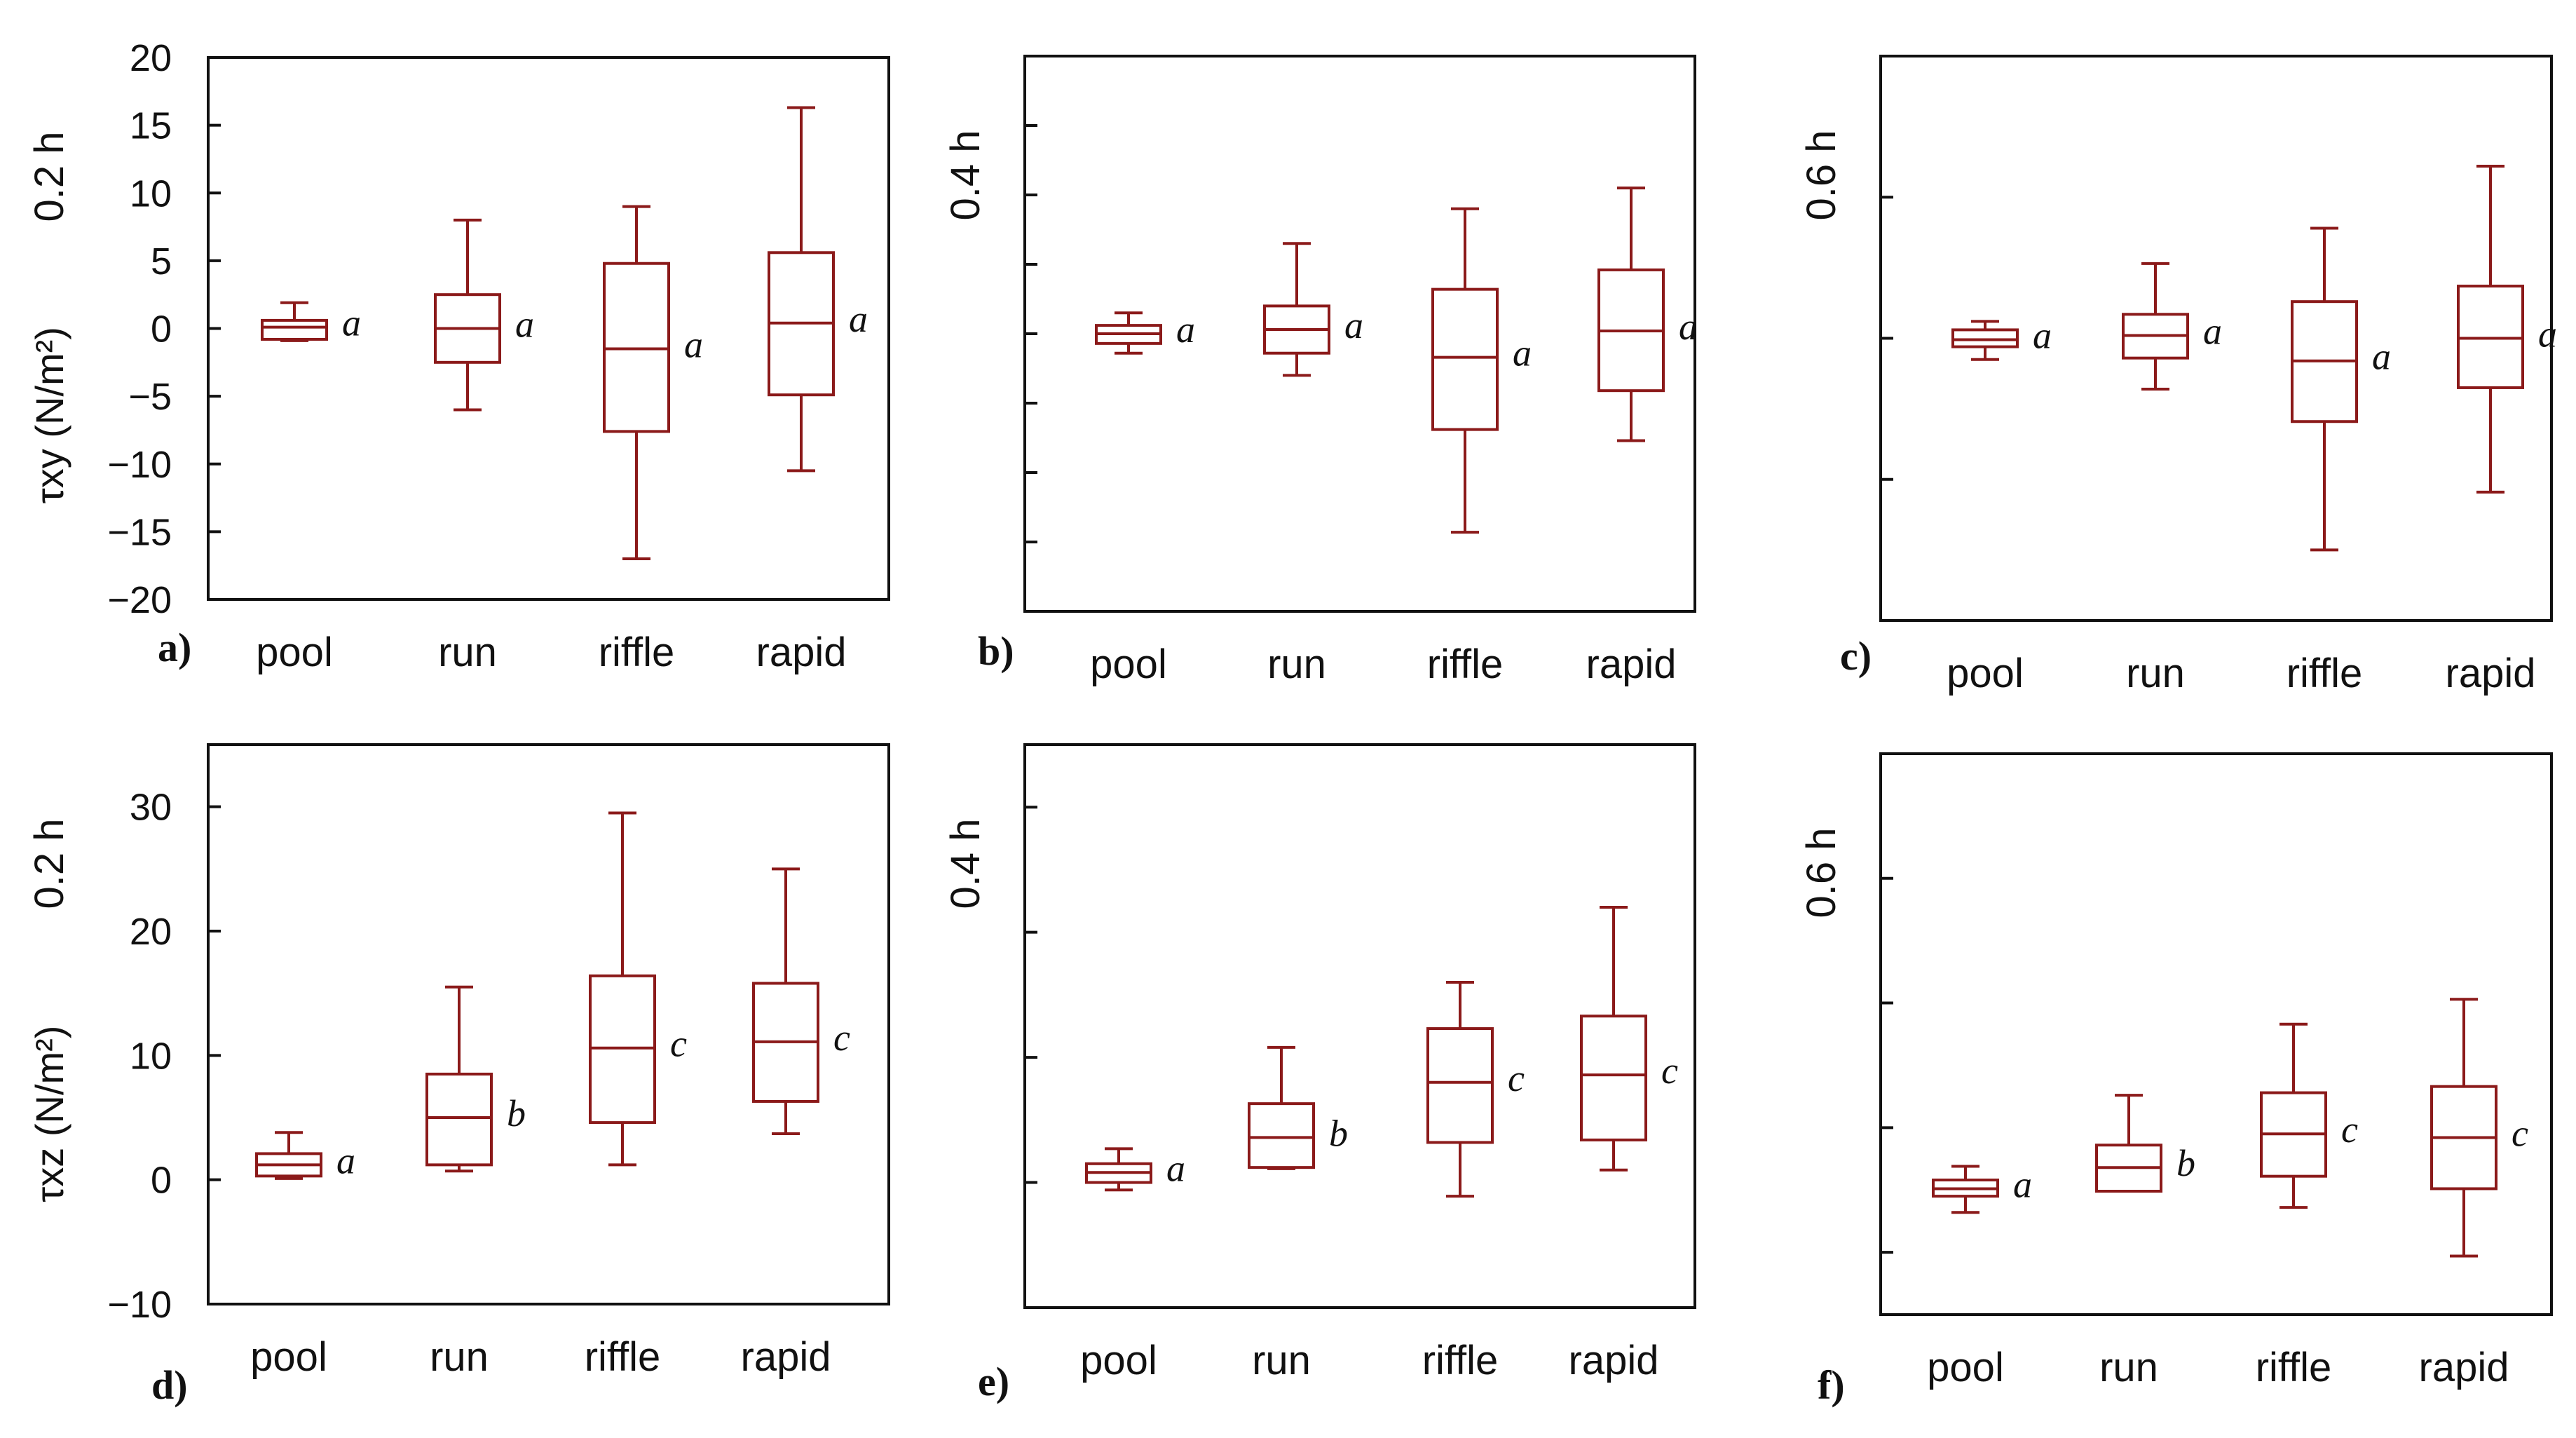 Image resolution: width=2576 pixels, height=1438 pixels. What do you see at coordinates (150, 397) in the screenshot?
I see `y-tick-label: −5` at bounding box center [150, 397].